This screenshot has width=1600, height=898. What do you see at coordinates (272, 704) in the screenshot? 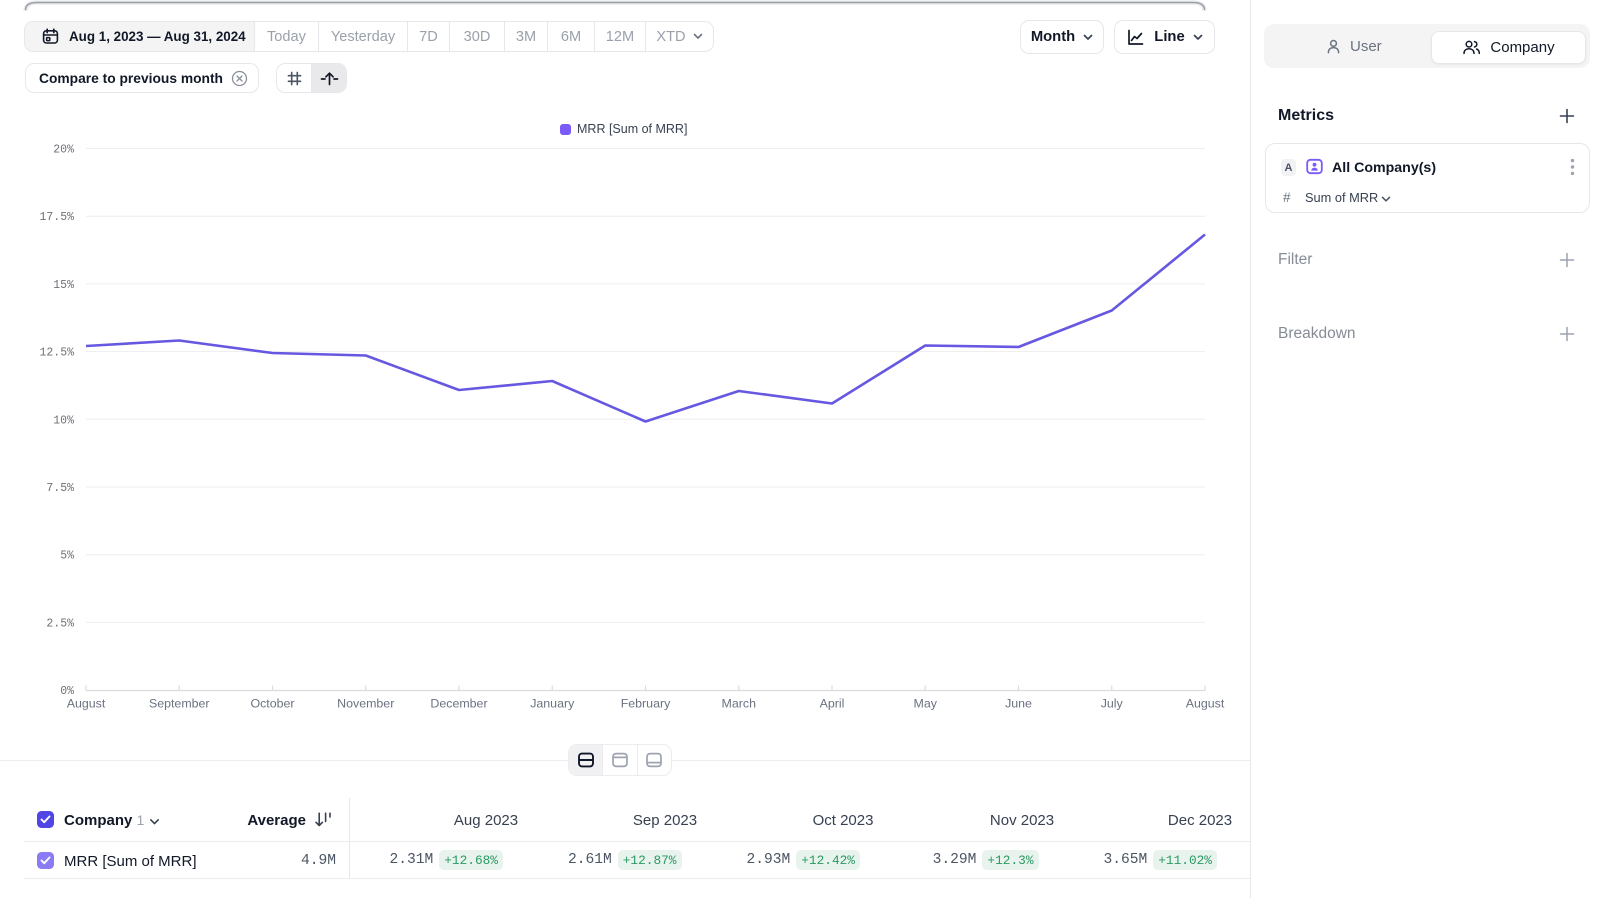
I see `svg-text: October` at bounding box center [272, 704].